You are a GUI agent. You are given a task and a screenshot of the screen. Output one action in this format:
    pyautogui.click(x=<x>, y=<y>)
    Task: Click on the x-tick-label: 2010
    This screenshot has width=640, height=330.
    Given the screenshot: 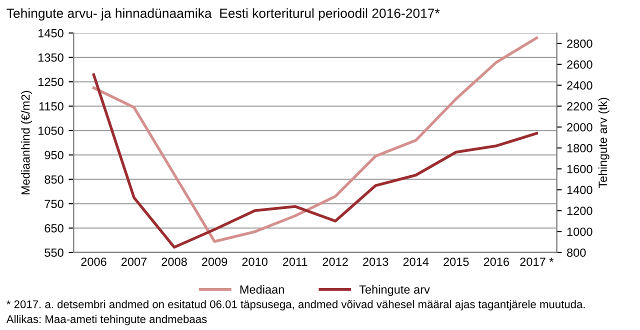 What is the action you would take?
    pyautogui.click(x=255, y=262)
    